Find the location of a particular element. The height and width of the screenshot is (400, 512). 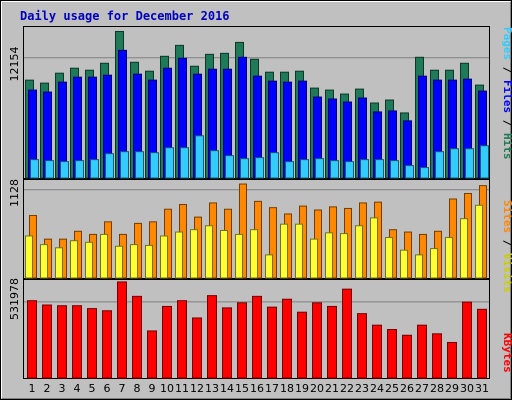

y-label-kbytes: 531978 is located at coordinates (14, 299).